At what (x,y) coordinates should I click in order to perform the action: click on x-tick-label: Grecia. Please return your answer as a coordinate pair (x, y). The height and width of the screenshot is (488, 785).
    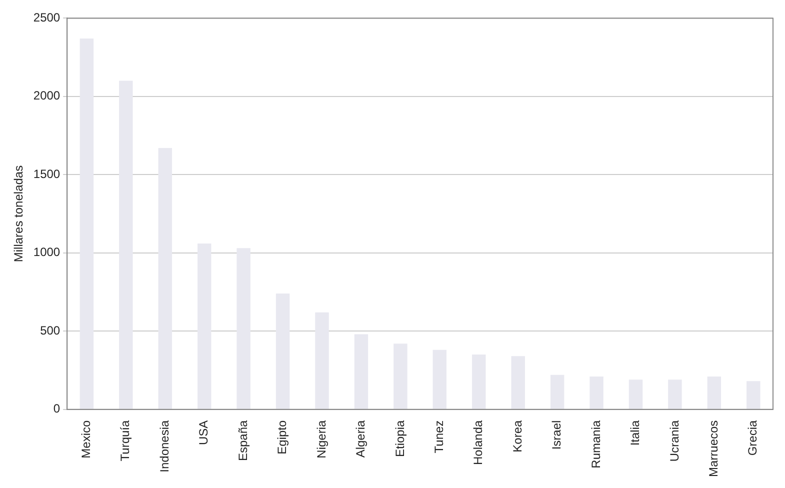
    Looking at the image, I should click on (753, 438).